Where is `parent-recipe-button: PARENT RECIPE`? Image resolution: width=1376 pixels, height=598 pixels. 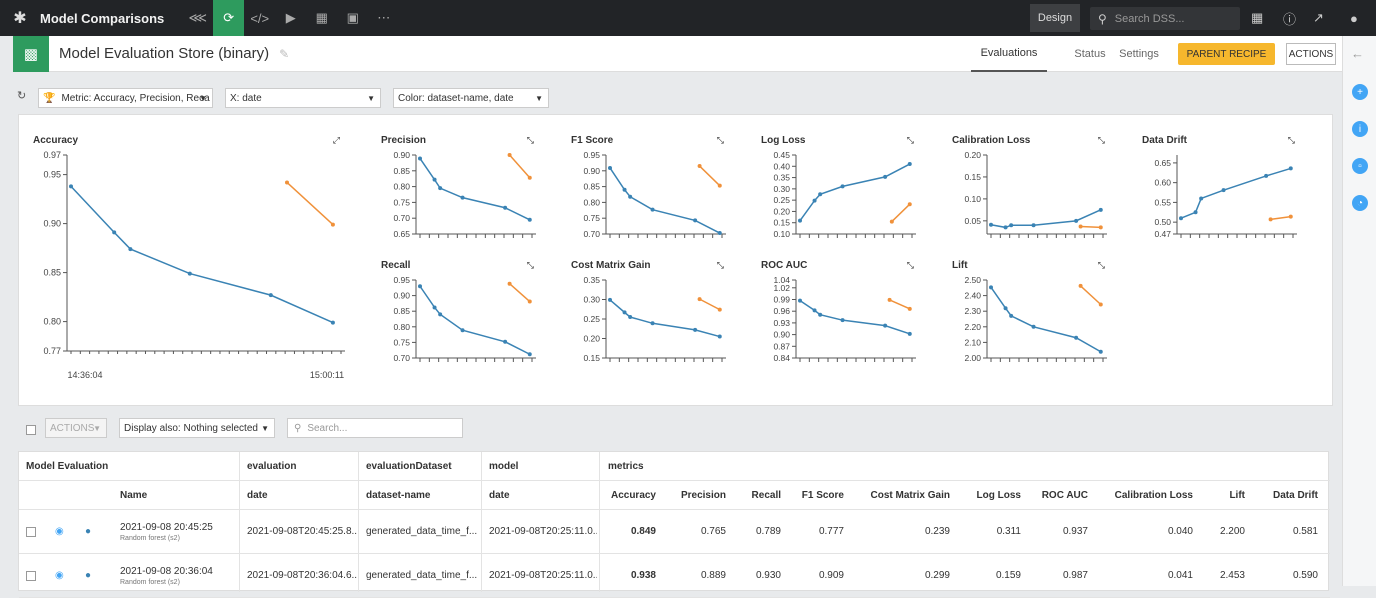 parent-recipe-button: PARENT RECIPE is located at coordinates (1226, 54).